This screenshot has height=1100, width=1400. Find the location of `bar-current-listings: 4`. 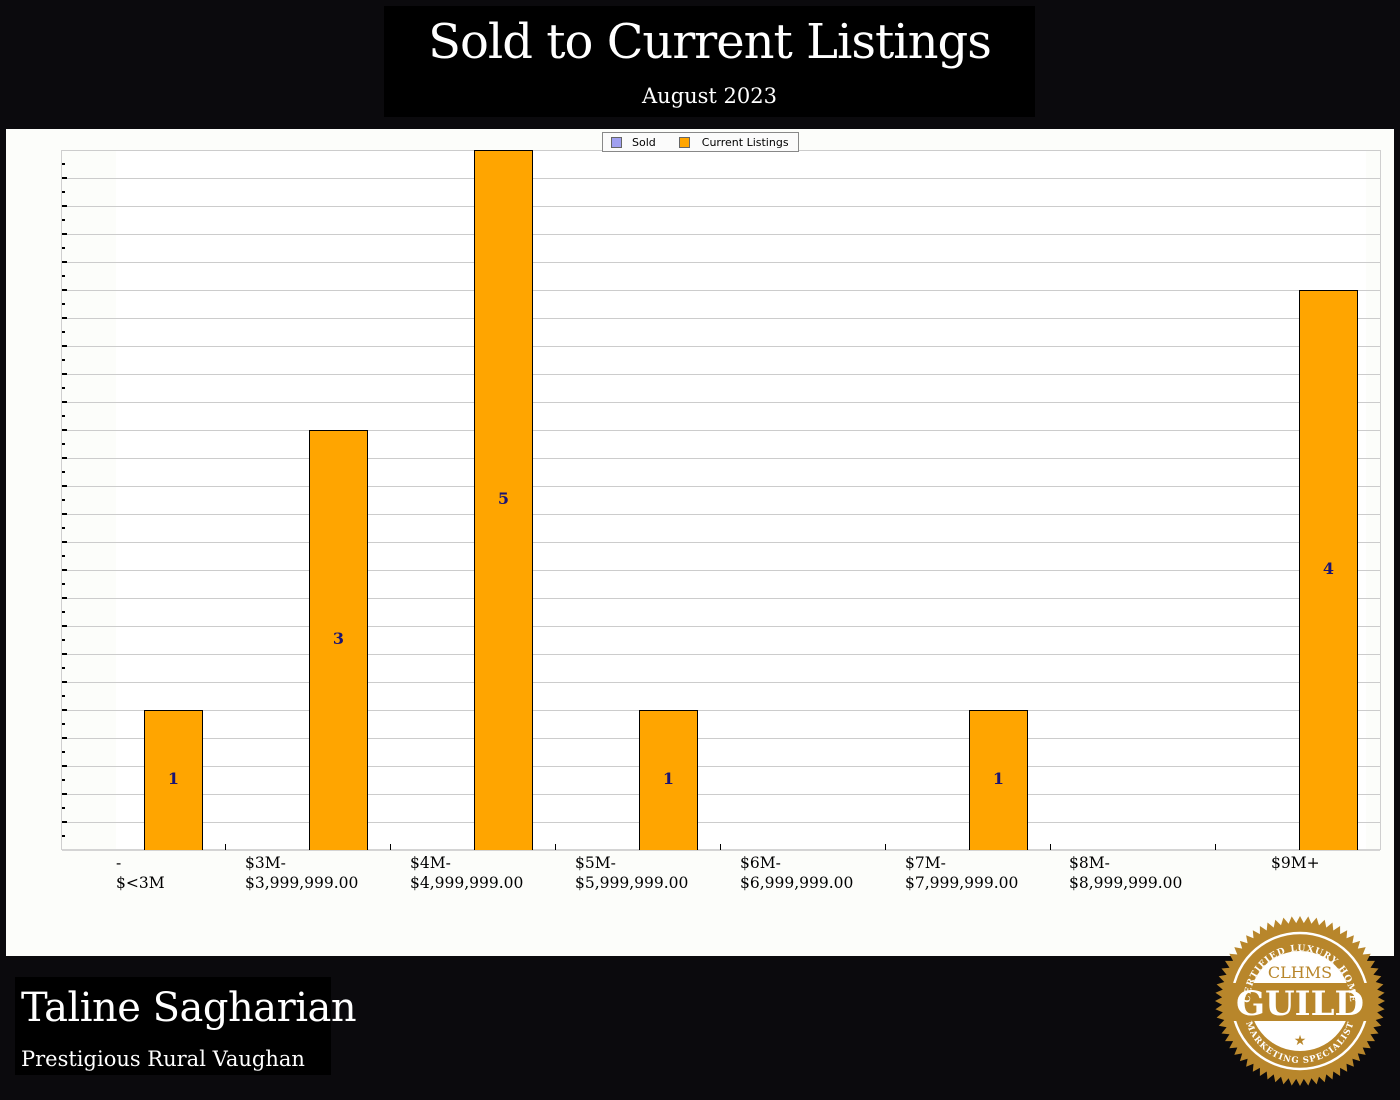

bar-current-listings: 4 is located at coordinates (1328, 570).